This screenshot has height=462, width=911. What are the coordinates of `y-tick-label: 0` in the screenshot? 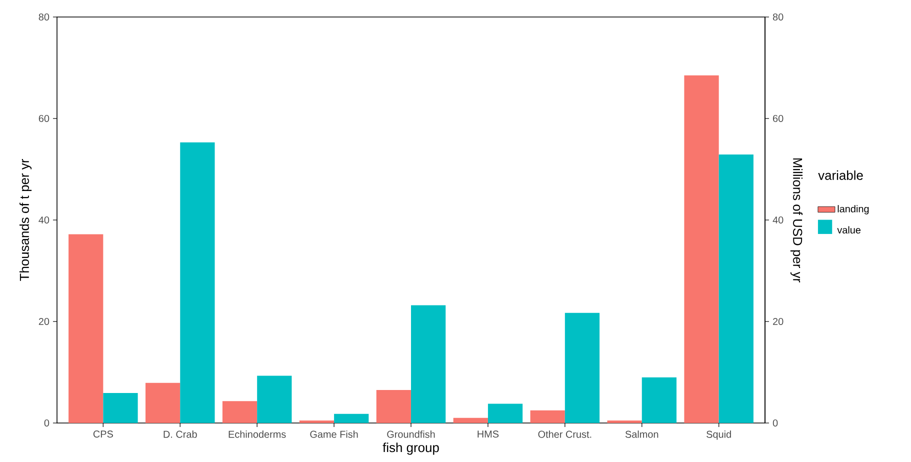 It's located at (47, 423).